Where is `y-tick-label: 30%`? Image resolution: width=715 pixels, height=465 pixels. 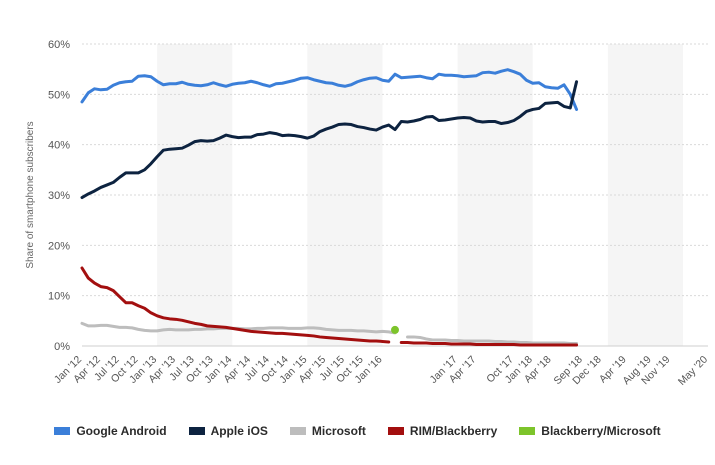
y-tick-label: 30% is located at coordinates (59, 196).